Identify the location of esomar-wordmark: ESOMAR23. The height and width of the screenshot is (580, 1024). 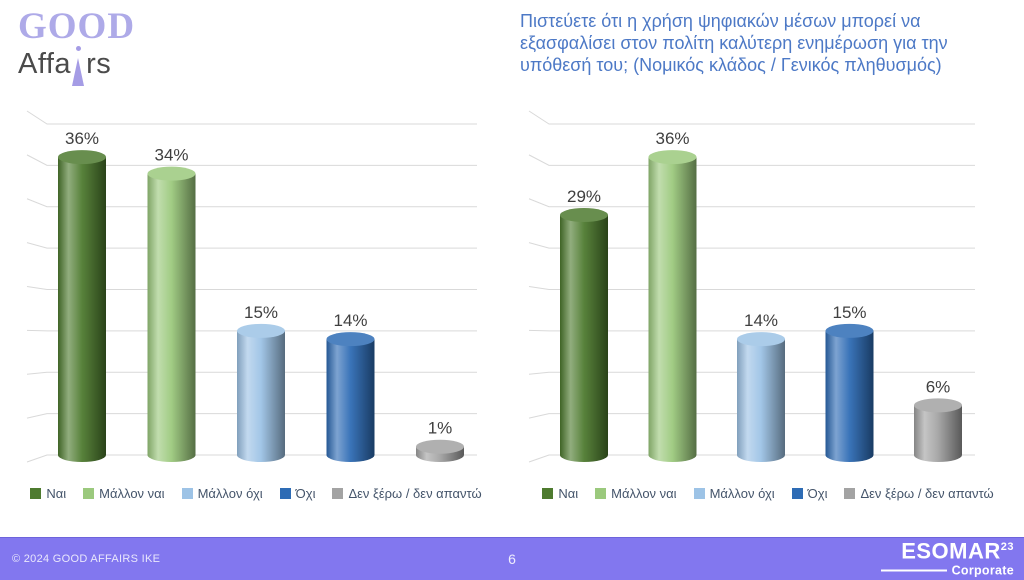
(957, 551).